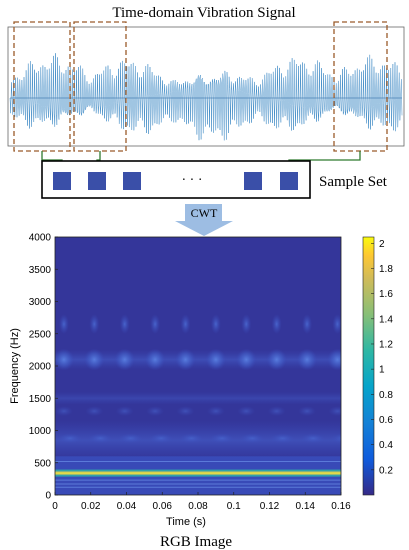 The height and width of the screenshot is (550, 409). What do you see at coordinates (386, 294) in the screenshot?
I see `cb-tick-label-7: 1.6` at bounding box center [386, 294].